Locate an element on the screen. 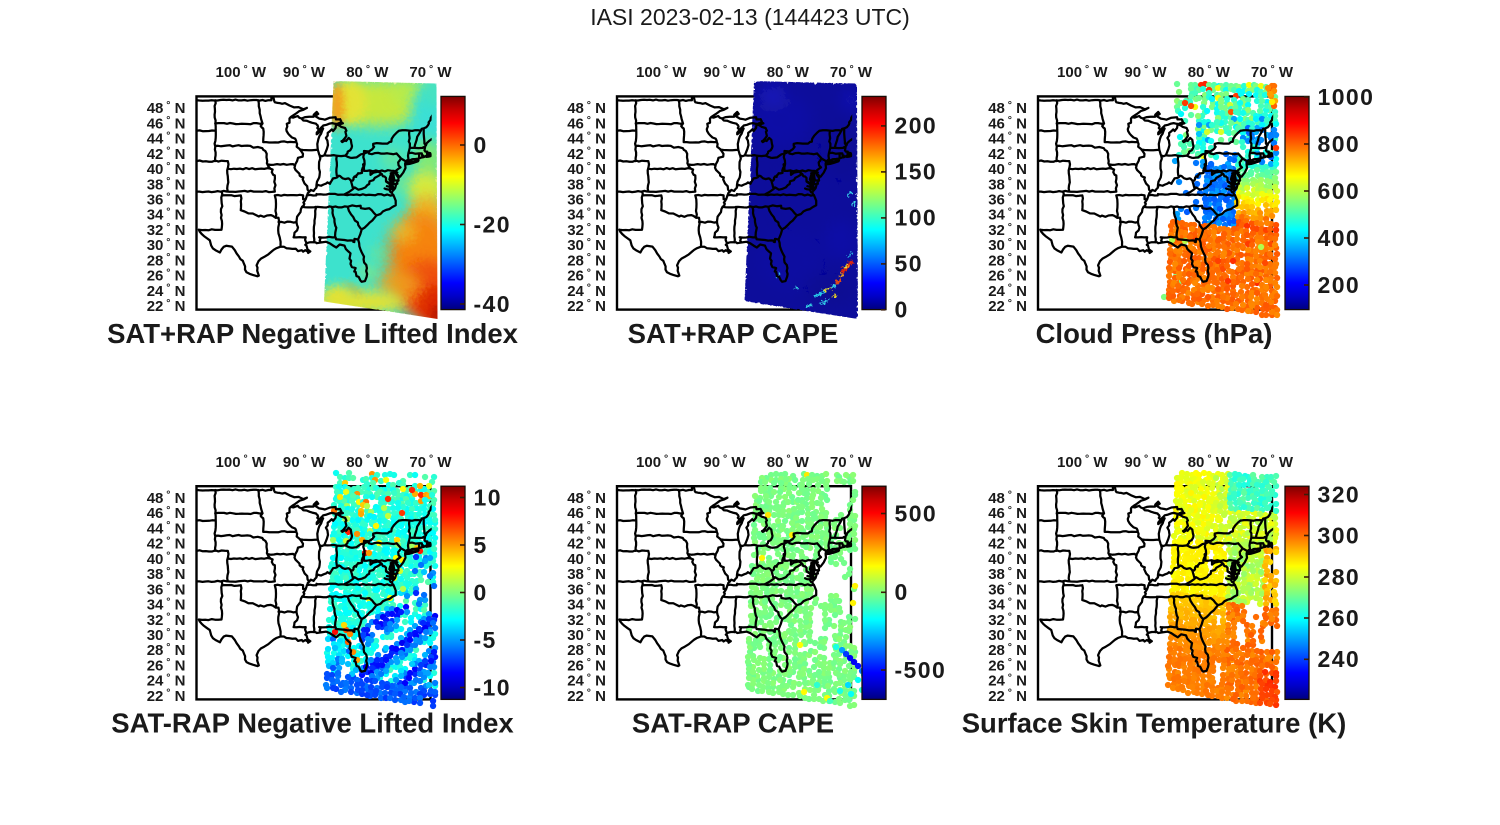 The width and height of the screenshot is (1500, 825). svg-text: -5 is located at coordinates (485, 640).